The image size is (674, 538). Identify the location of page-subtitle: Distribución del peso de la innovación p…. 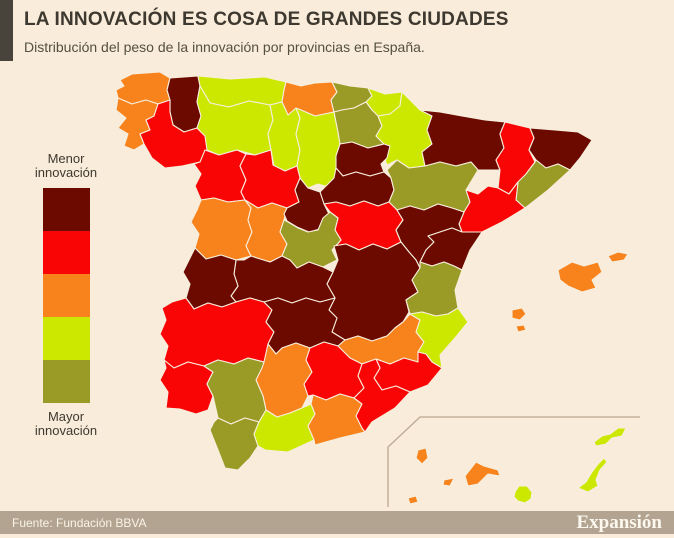
(224, 47).